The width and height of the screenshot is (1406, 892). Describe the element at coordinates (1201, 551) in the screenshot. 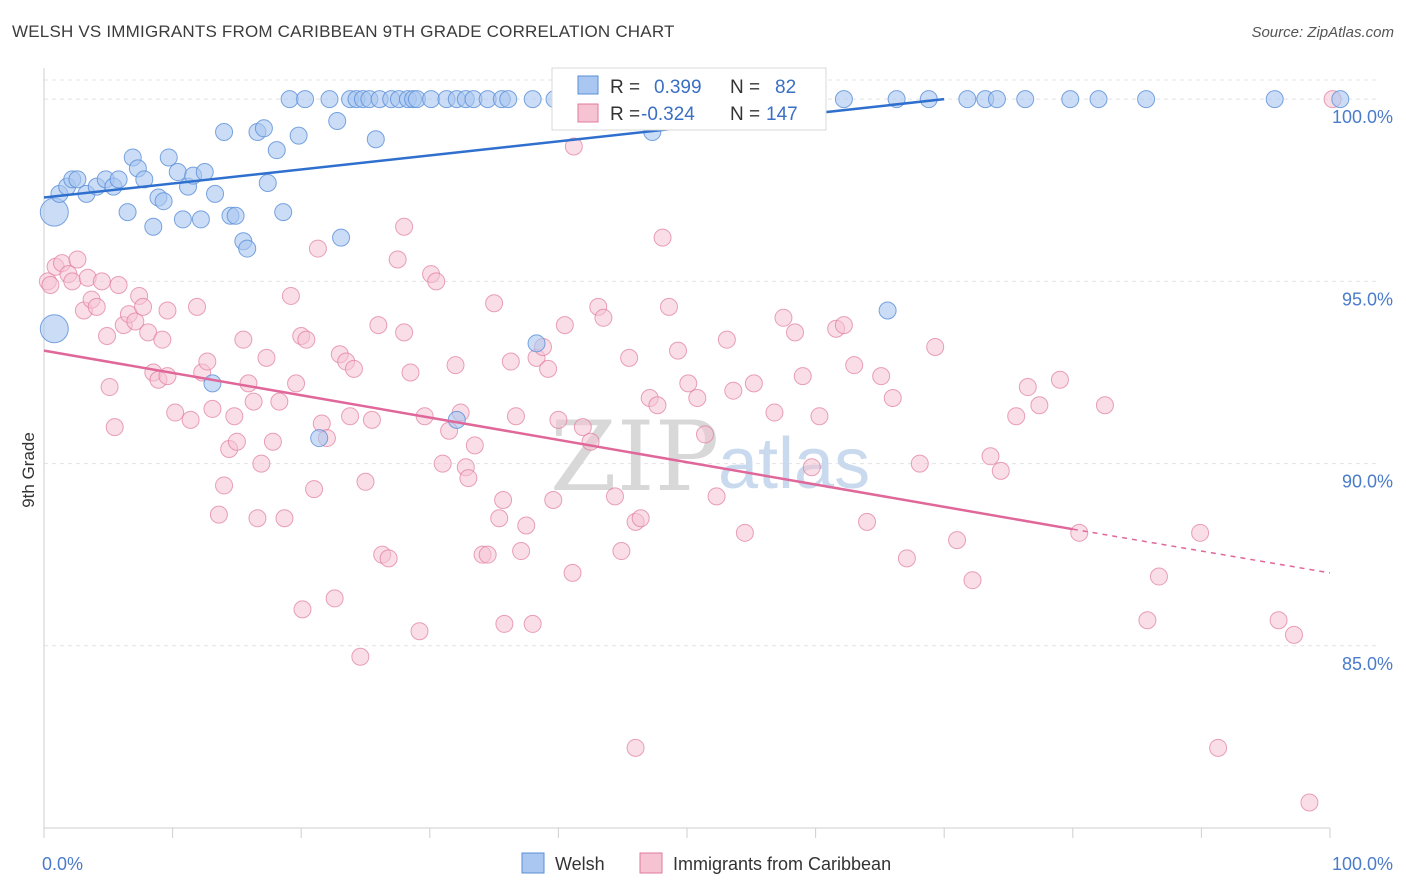

I see `caribbean-trend-extension` at that location.